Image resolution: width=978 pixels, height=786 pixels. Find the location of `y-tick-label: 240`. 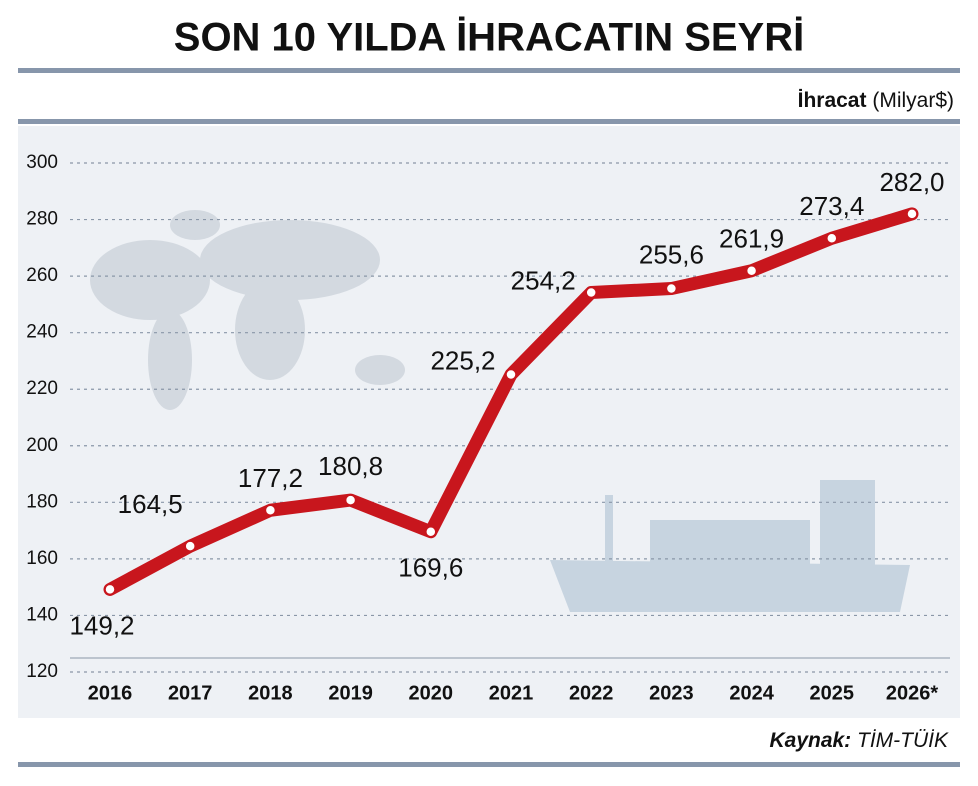

y-tick-label: 240 is located at coordinates (42, 332).